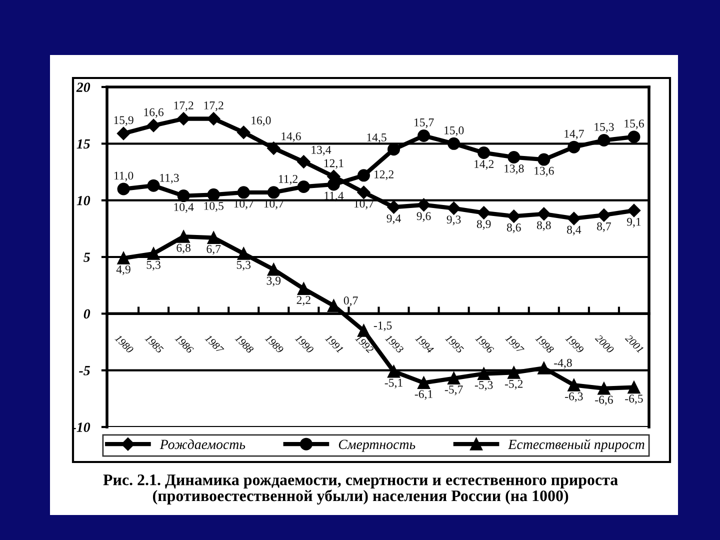 The width and height of the screenshot is (720, 540). Describe the element at coordinates (424, 344) in the screenshot. I see `x-tick-label: 1994` at that location.